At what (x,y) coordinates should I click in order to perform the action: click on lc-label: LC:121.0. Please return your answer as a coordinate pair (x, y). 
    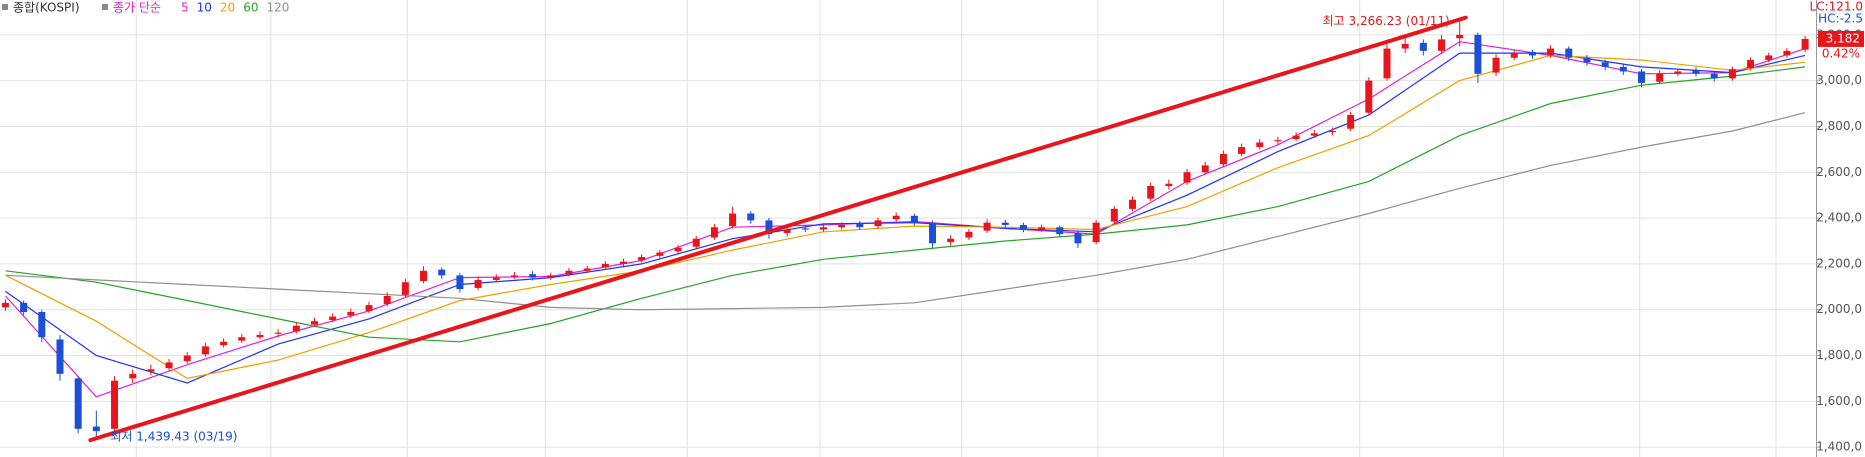
    Looking at the image, I should click on (1836, 7).